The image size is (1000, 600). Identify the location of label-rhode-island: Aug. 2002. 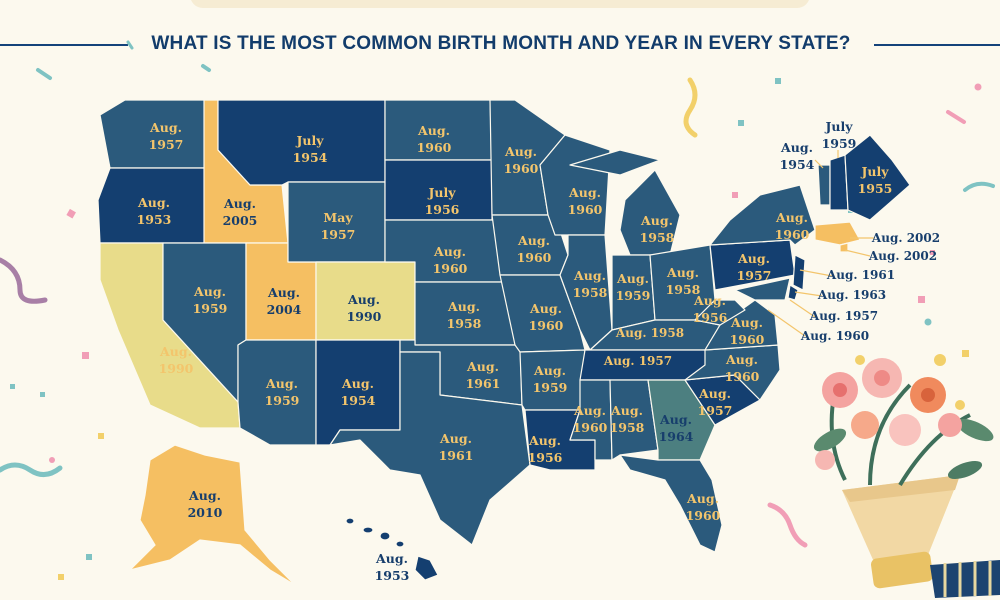
(902, 256).